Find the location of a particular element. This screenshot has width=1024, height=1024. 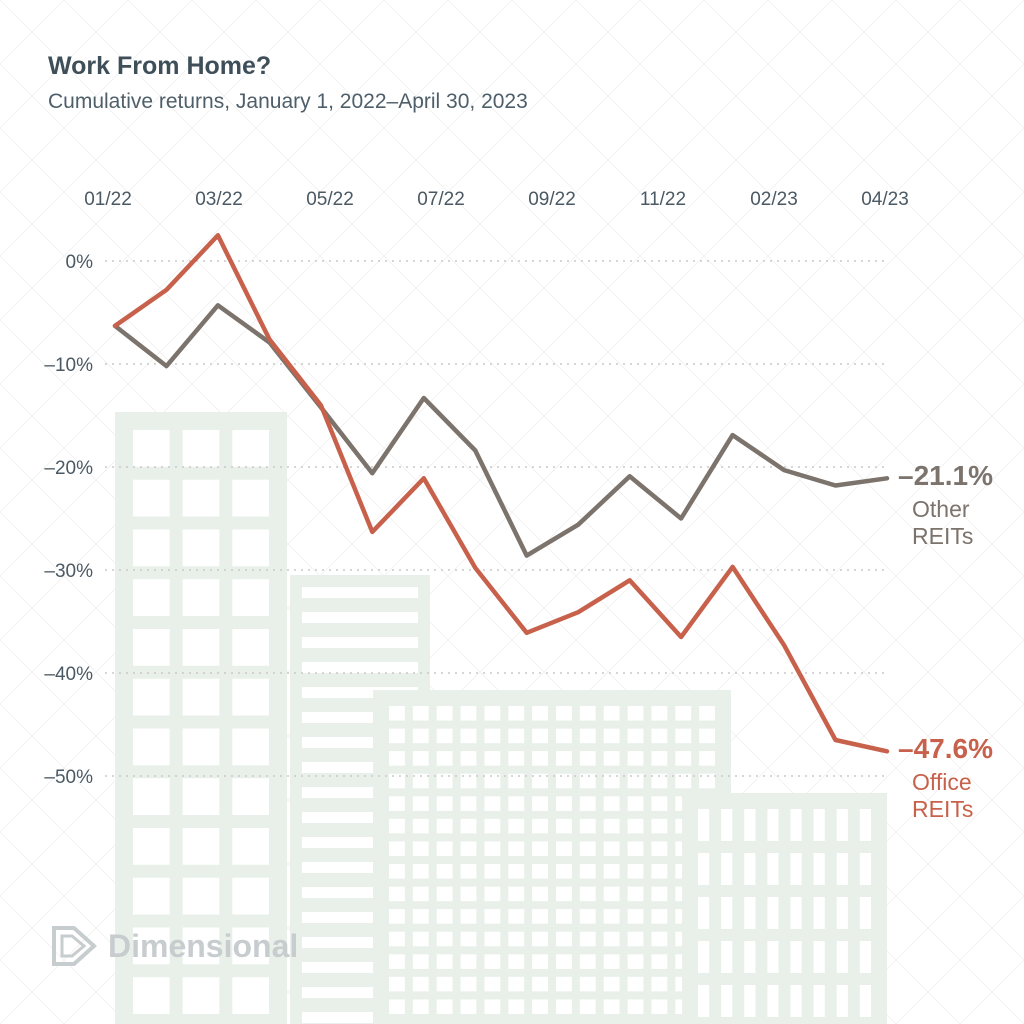

series-name-other: Other is located at coordinates (941, 509).